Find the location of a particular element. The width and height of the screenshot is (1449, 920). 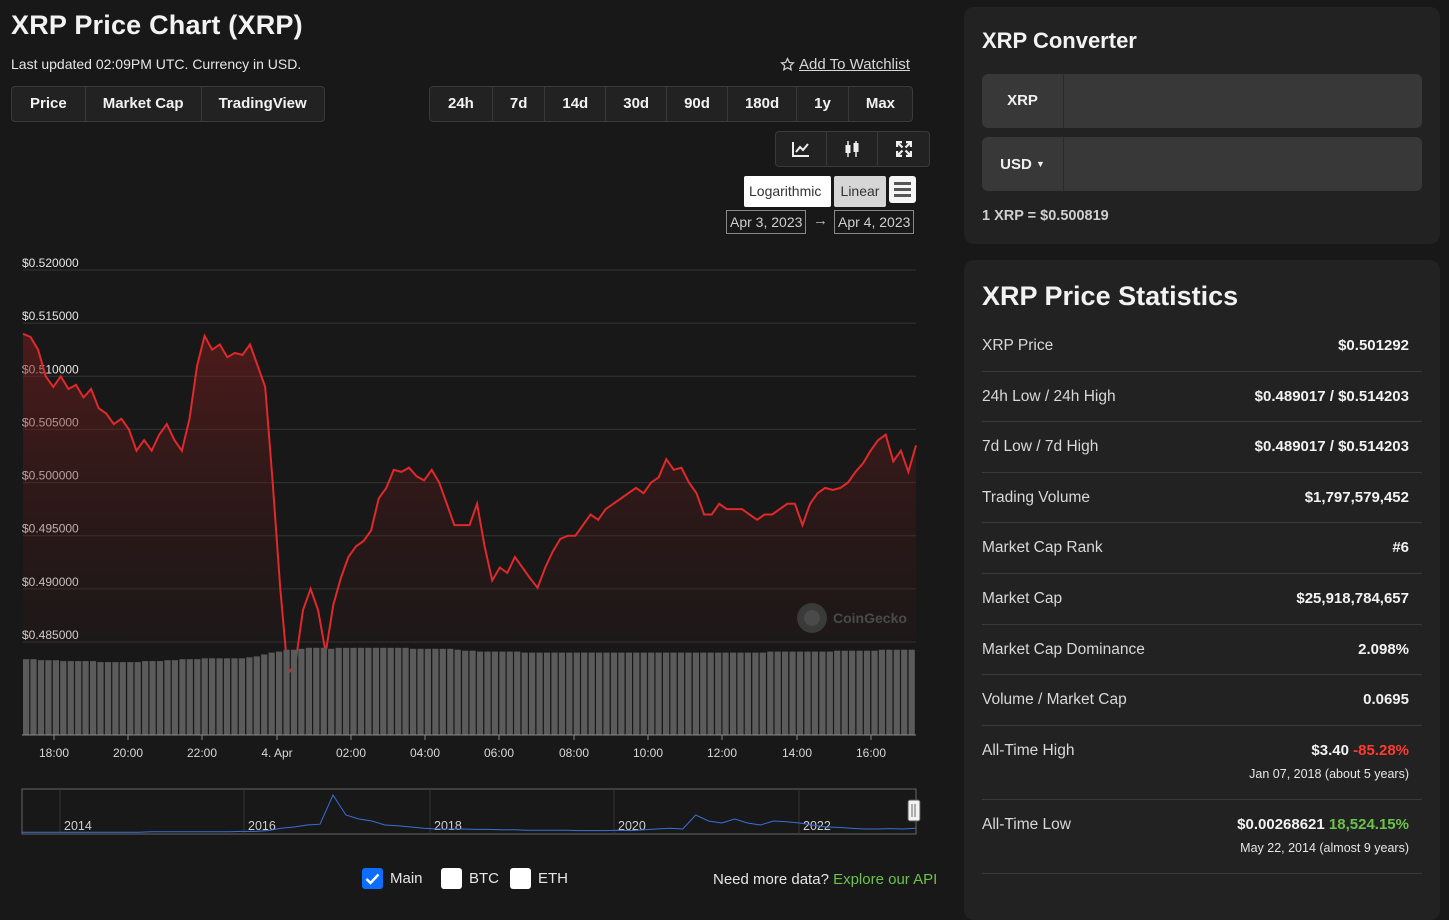

stat-value: $3.40 -85.28% is located at coordinates (1360, 750).